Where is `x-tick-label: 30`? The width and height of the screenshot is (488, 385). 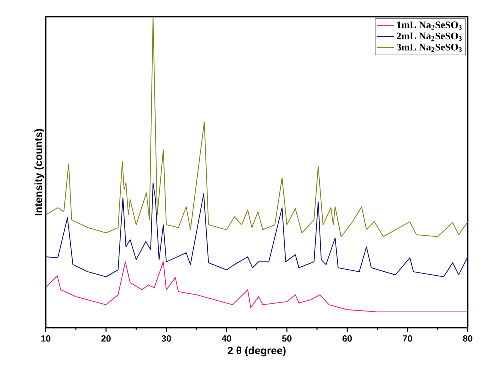
x-tick-label: 30 is located at coordinates (167, 339).